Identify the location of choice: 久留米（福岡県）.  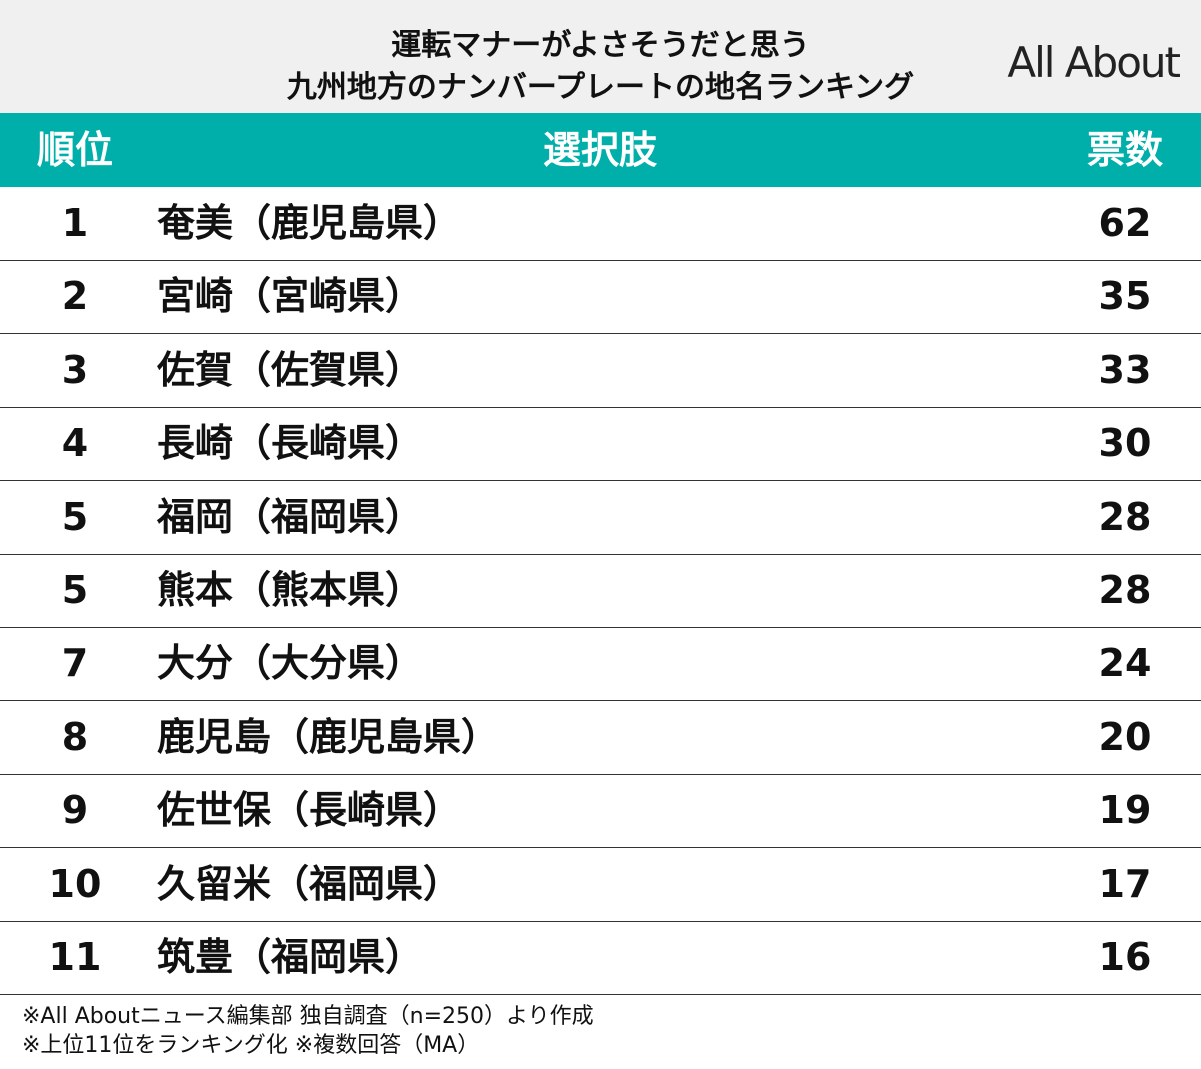
(309, 883).